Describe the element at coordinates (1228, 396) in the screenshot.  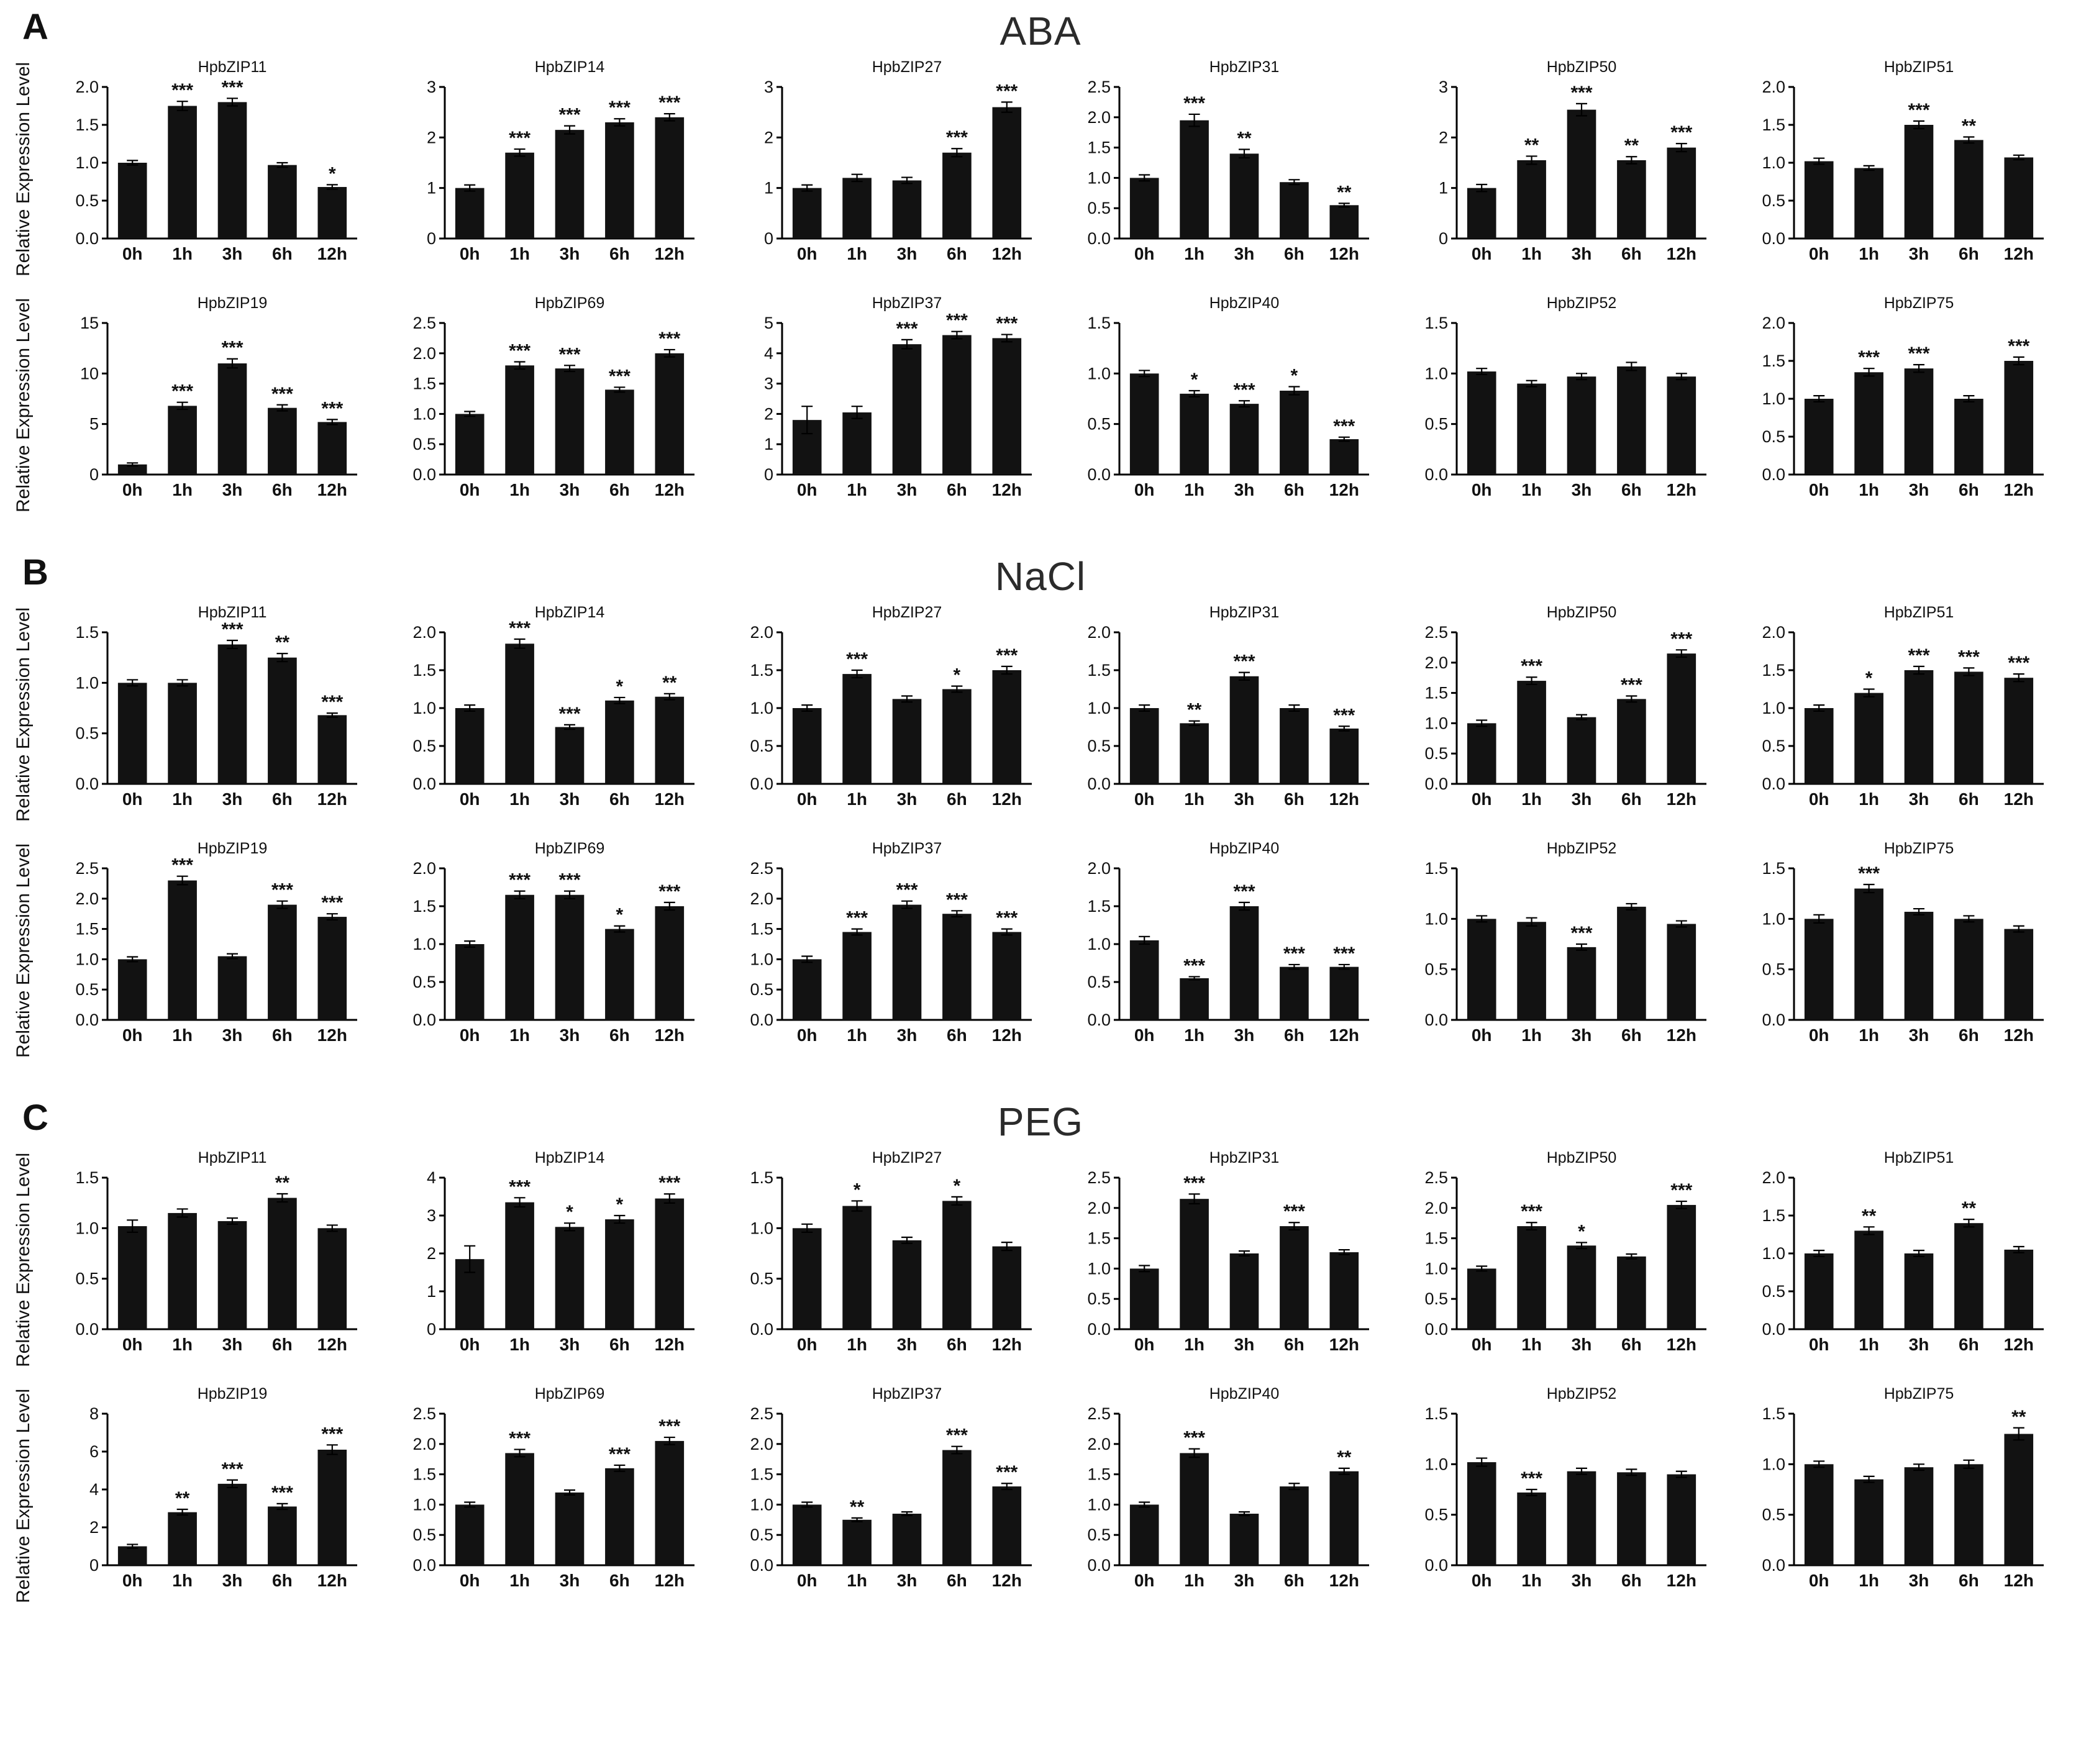
I see `bar-chart-svg: HpbZIP40 0.0 0.5 1.0 1.5 0h * 1h *** 3h * 6h *** 12h` at that location.